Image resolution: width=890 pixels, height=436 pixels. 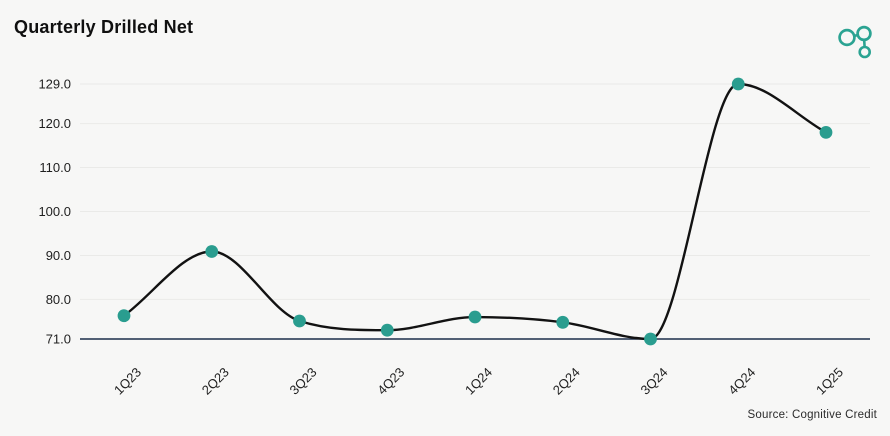 What do you see at coordinates (58, 255) in the screenshot?
I see `y-tick-label: 90.0` at bounding box center [58, 255].